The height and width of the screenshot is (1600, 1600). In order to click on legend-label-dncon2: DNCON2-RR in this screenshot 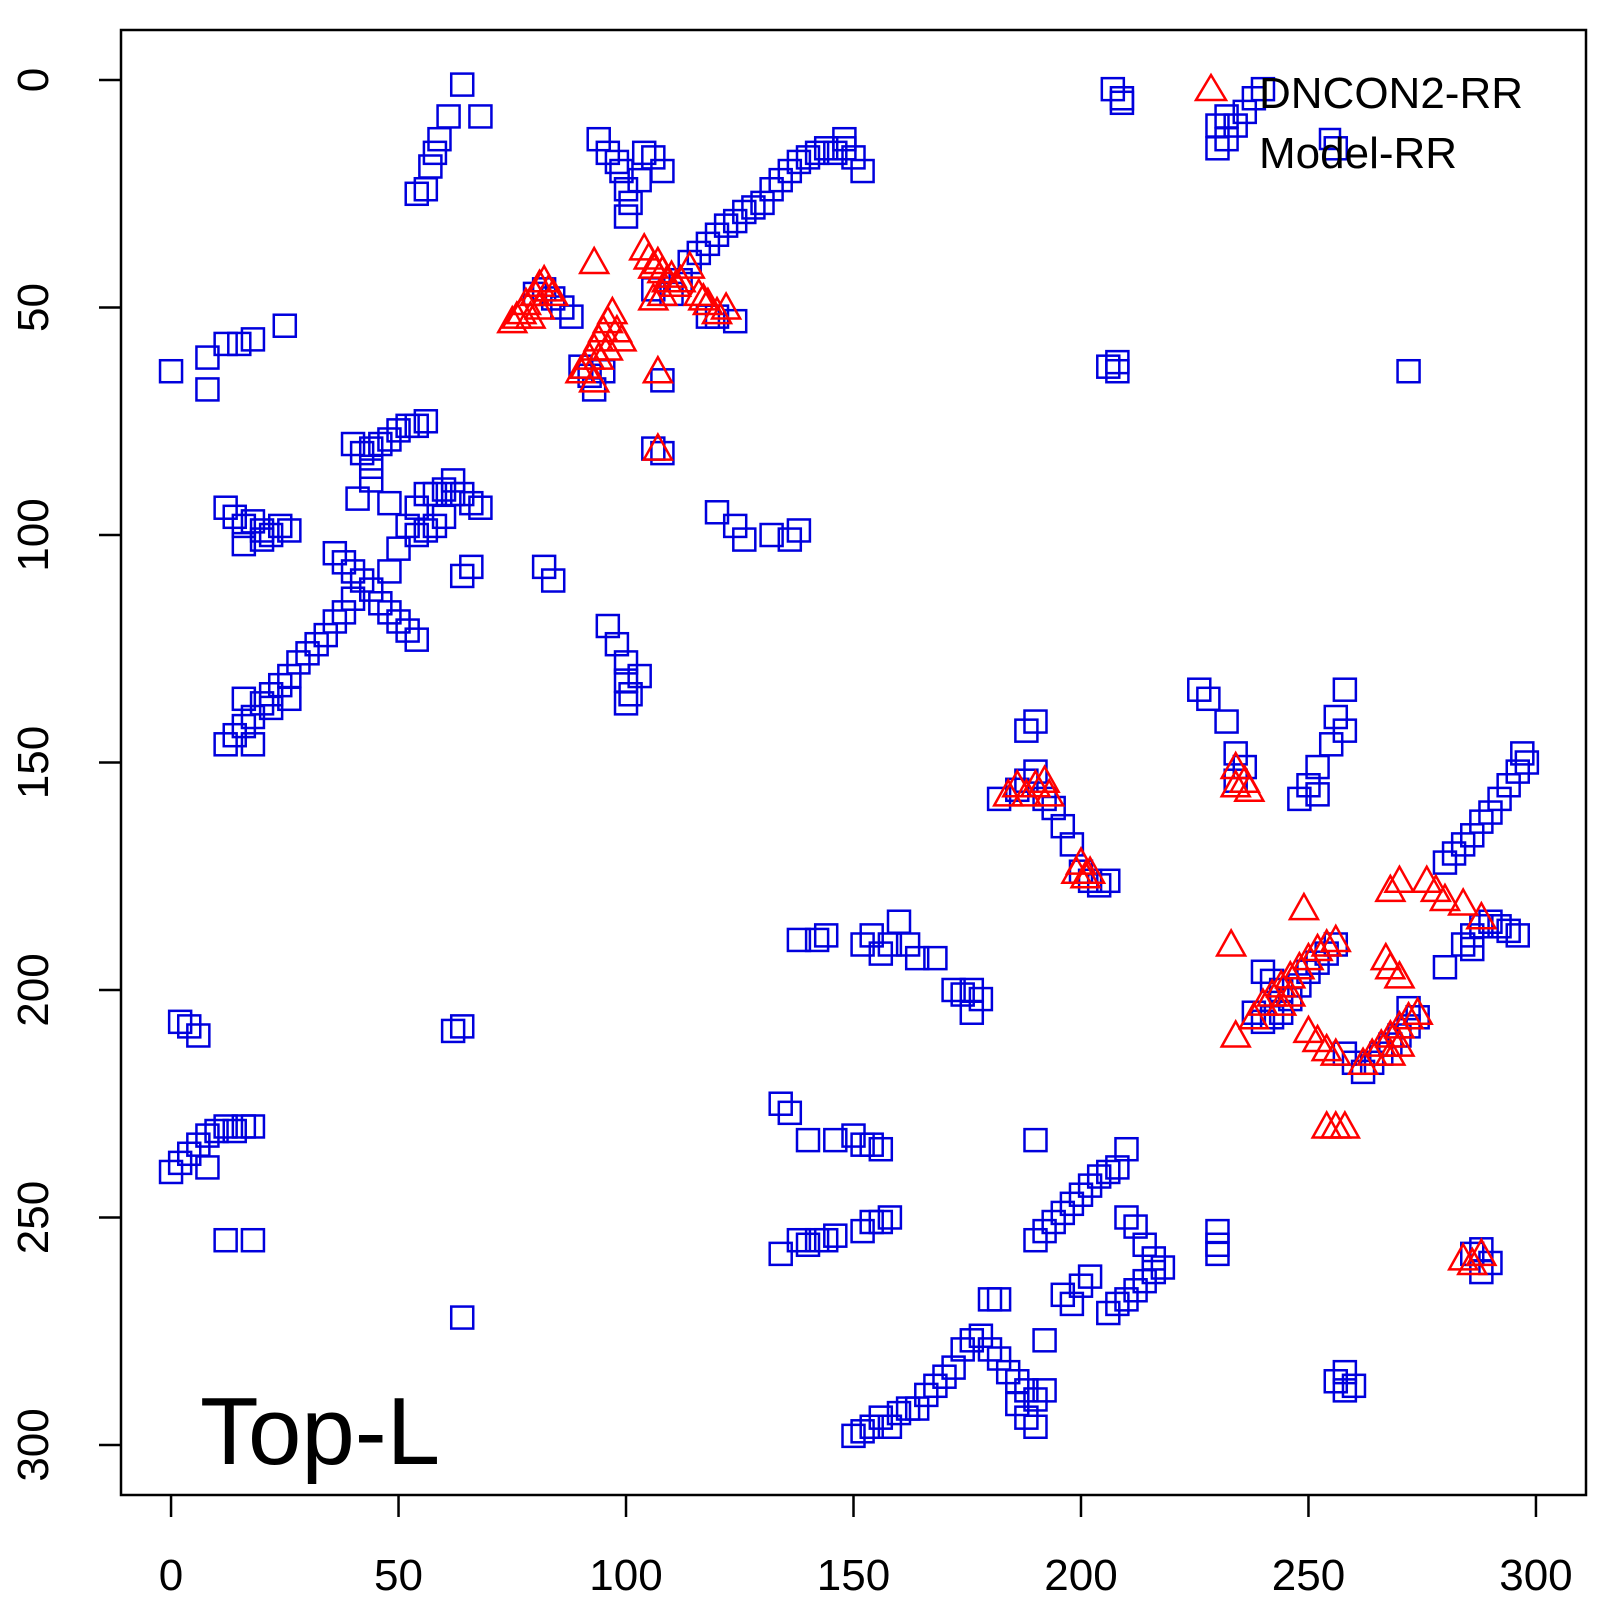, I will do `click(1391, 93)`.